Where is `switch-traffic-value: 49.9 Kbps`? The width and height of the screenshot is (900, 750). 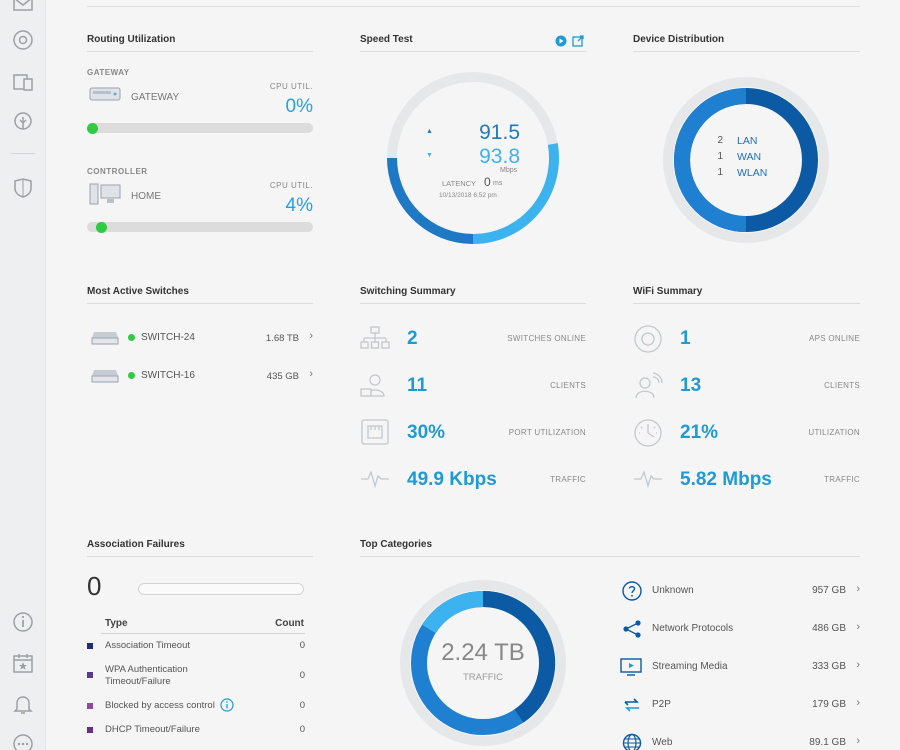 switch-traffic-value: 49.9 Kbps is located at coordinates (452, 479).